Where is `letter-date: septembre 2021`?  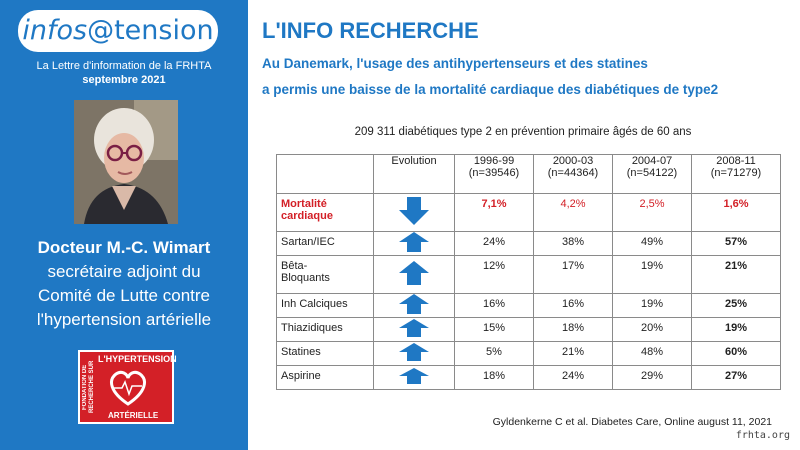 letter-date: septembre 2021 is located at coordinates (124, 80).